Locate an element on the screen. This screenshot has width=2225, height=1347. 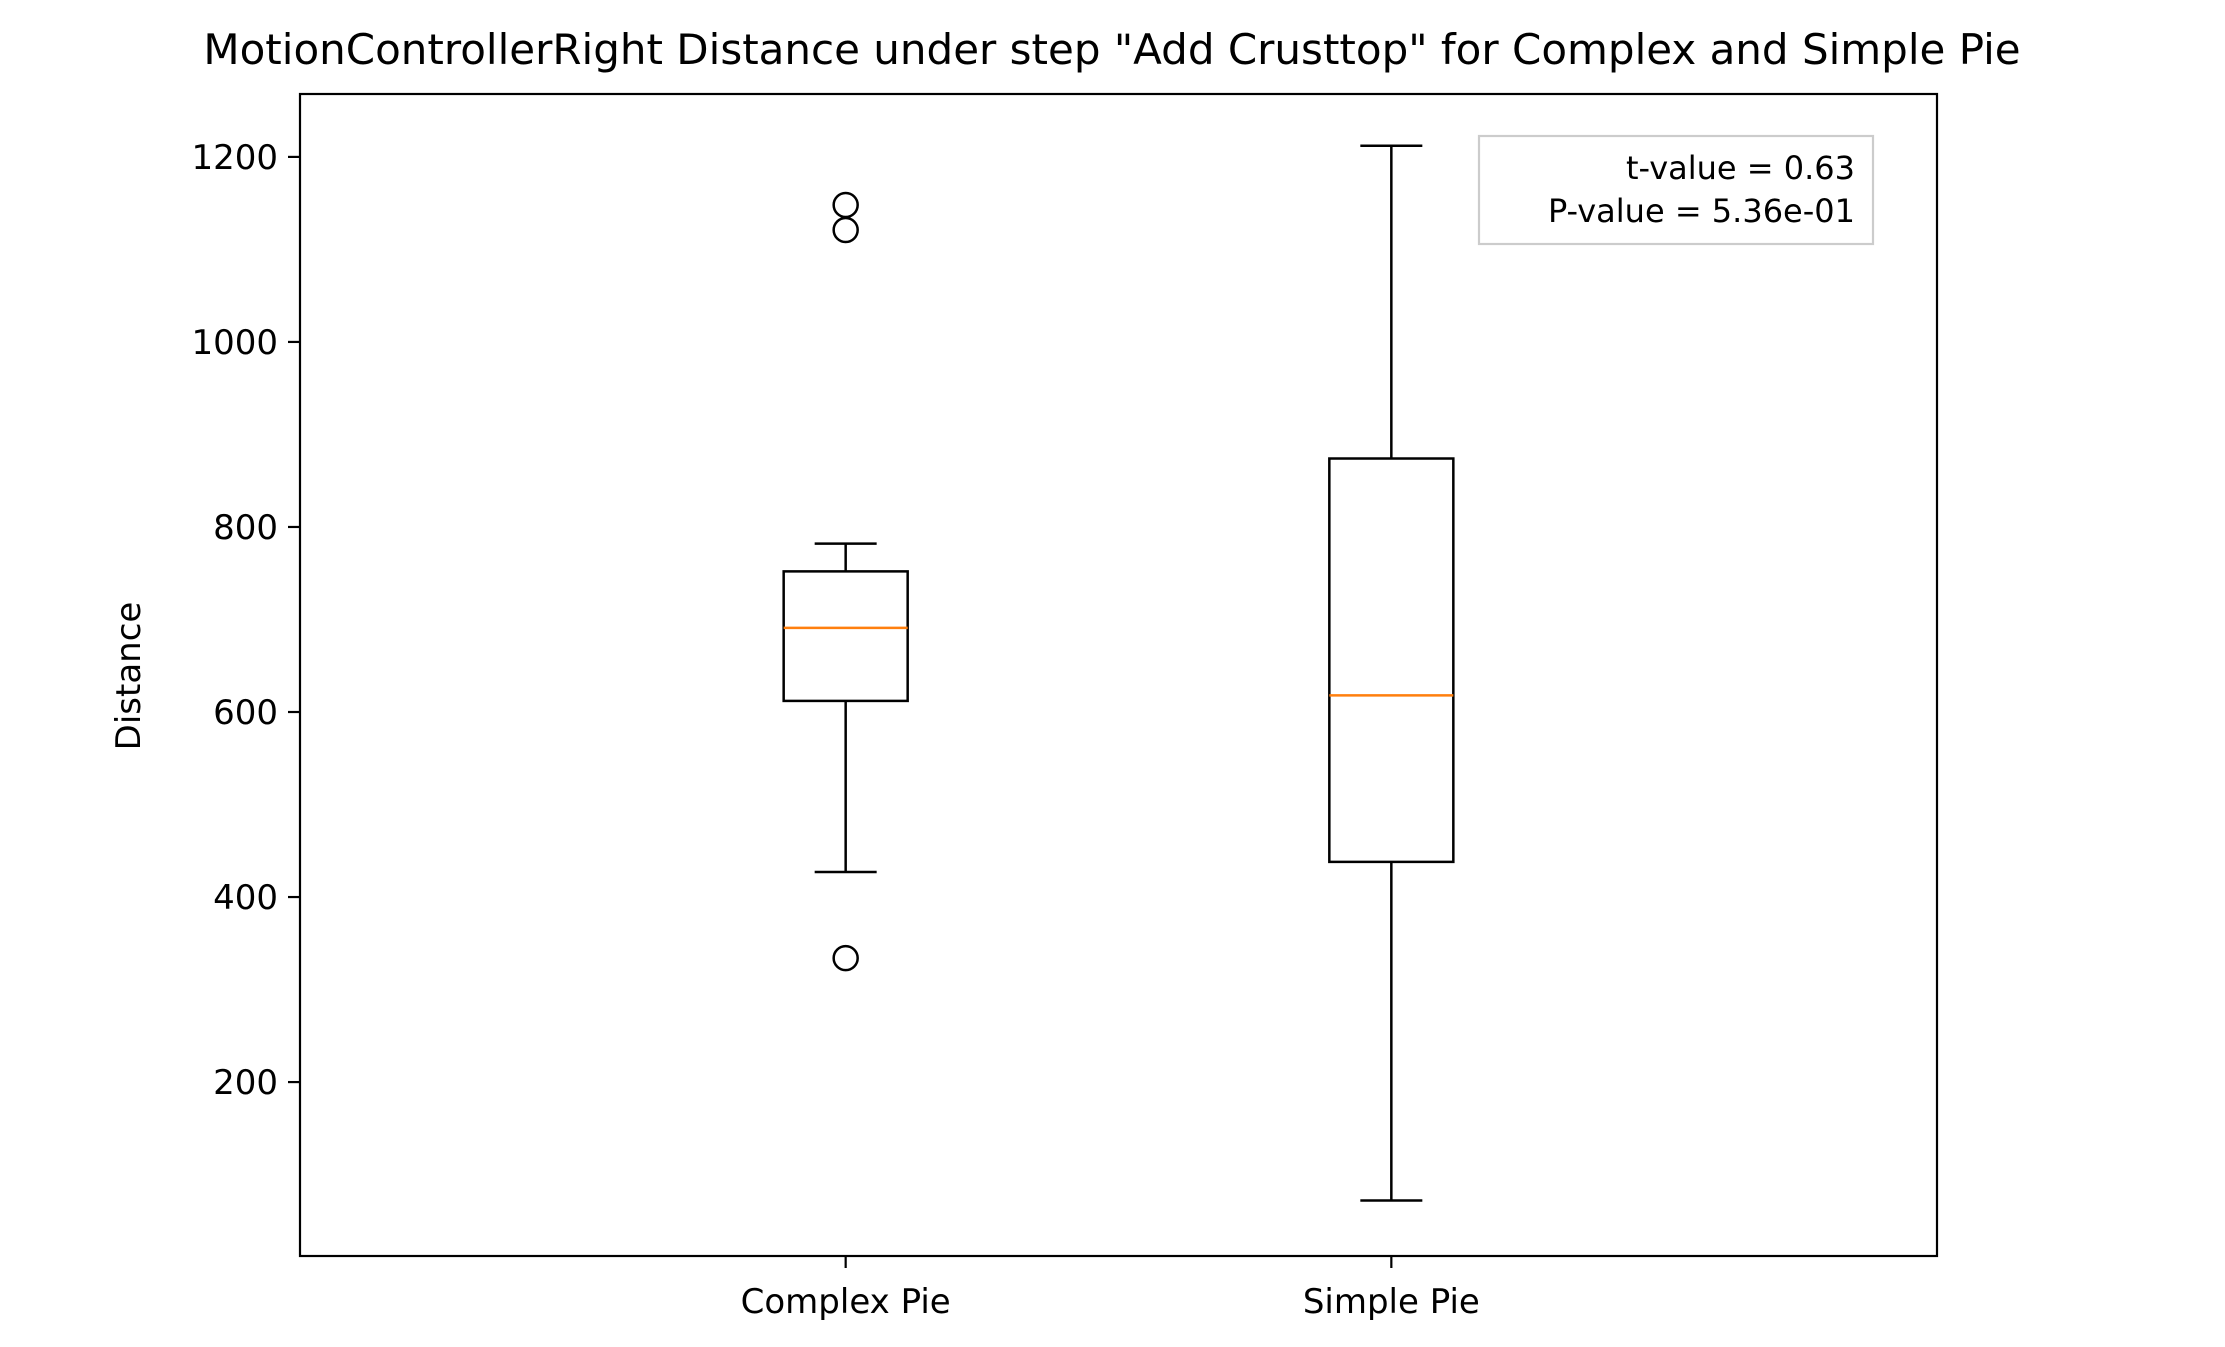
y-tick-label: 600 is located at coordinates (245, 713).